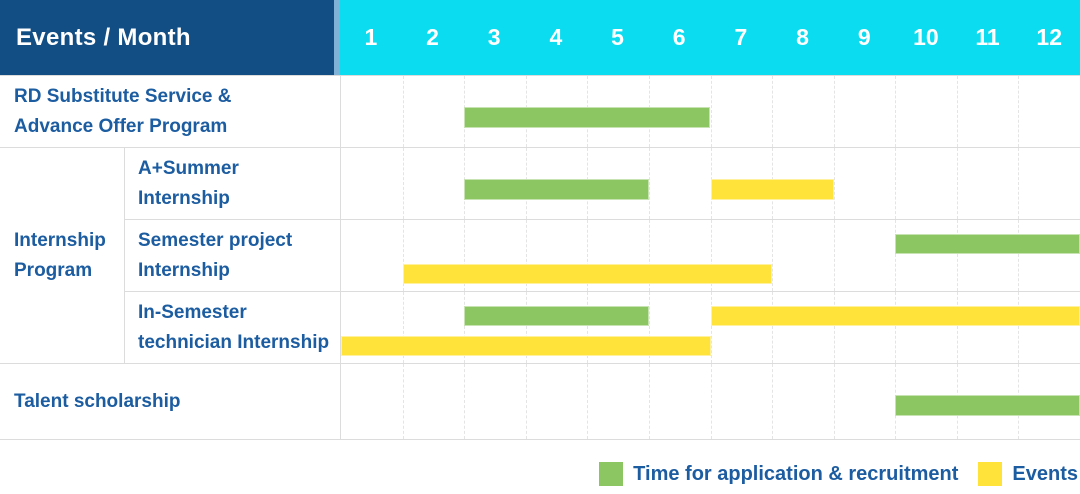 The width and height of the screenshot is (1080, 494). Describe the element at coordinates (772, 189) in the screenshot. I see `gantt-bar-event-a-plus-summer-internship` at that location.